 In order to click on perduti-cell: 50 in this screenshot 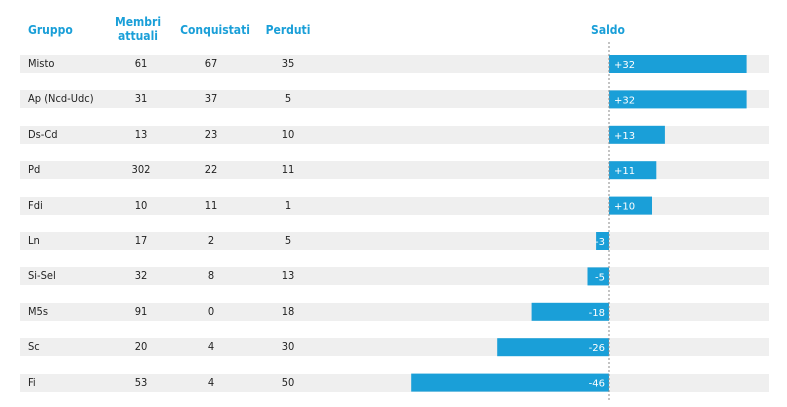, I will do `click(288, 382)`.